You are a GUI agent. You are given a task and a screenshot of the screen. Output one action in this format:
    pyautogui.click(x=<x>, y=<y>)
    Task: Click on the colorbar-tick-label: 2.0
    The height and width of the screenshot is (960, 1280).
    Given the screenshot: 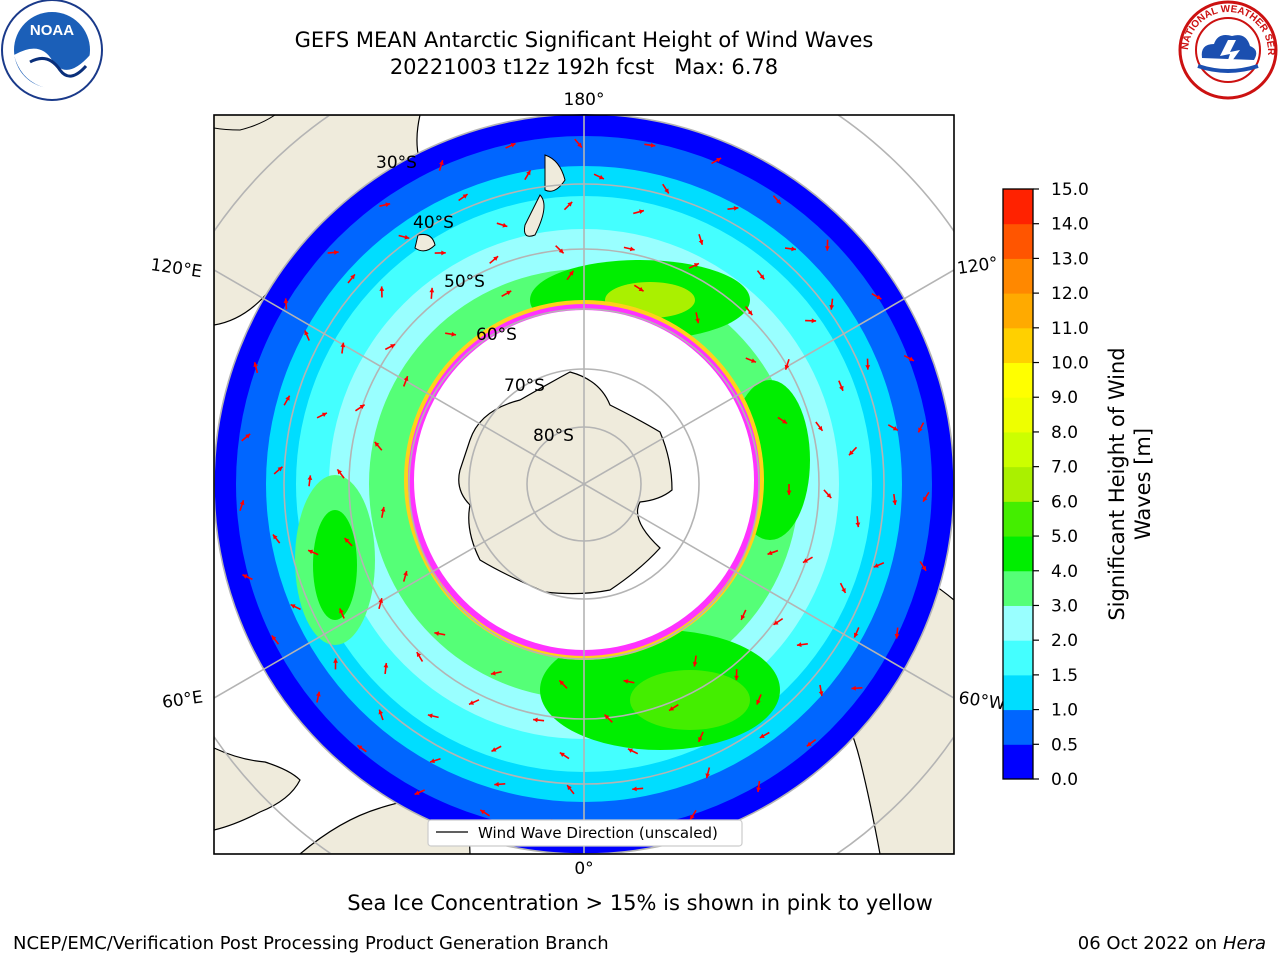 What is the action you would take?
    pyautogui.click(x=1064, y=641)
    